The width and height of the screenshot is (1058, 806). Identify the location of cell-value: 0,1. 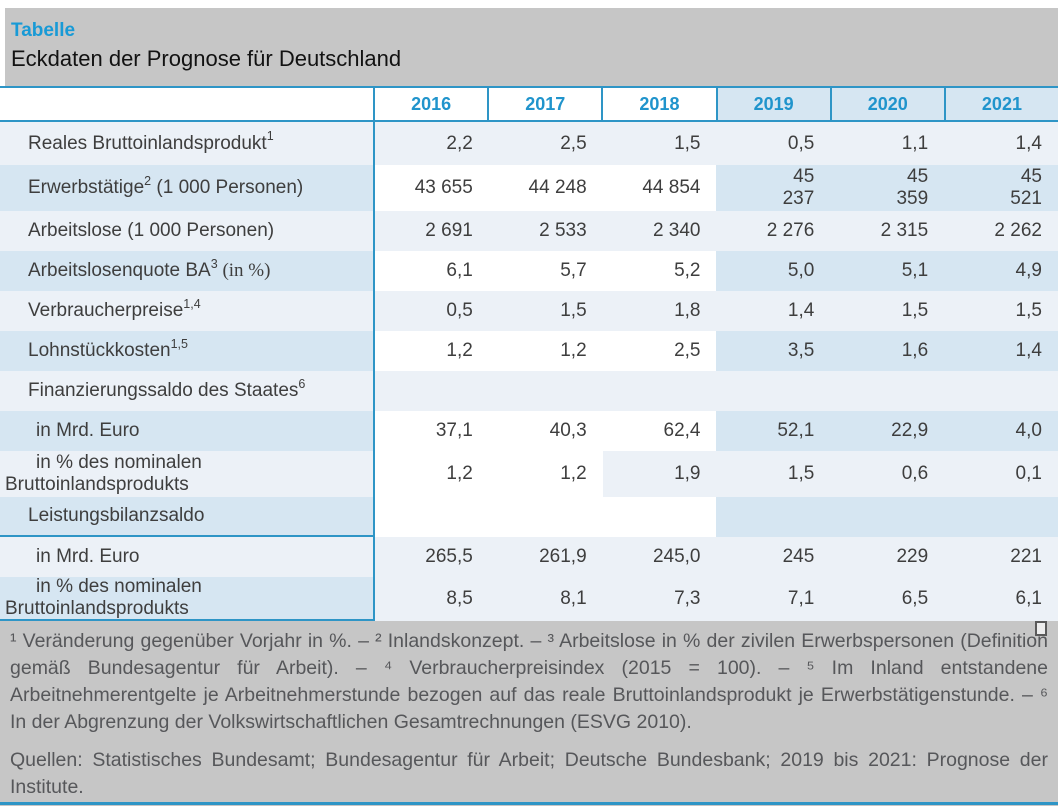
(1028, 473).